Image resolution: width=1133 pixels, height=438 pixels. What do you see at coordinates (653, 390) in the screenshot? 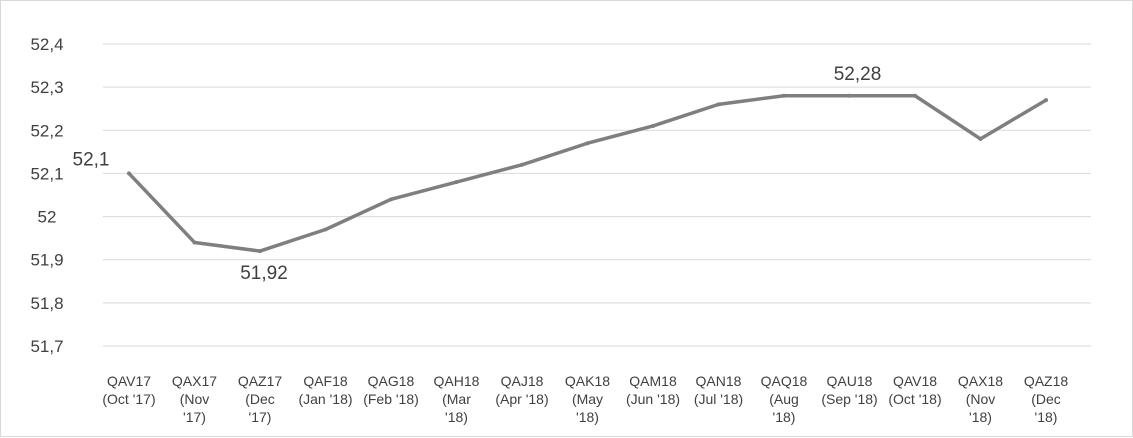
I see `x-tick-label: QAM18 (Jun '18)` at bounding box center [653, 390].